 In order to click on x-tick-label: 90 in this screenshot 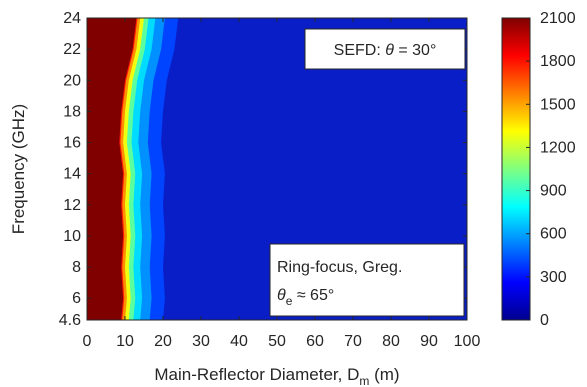, I will do `click(429, 341)`.